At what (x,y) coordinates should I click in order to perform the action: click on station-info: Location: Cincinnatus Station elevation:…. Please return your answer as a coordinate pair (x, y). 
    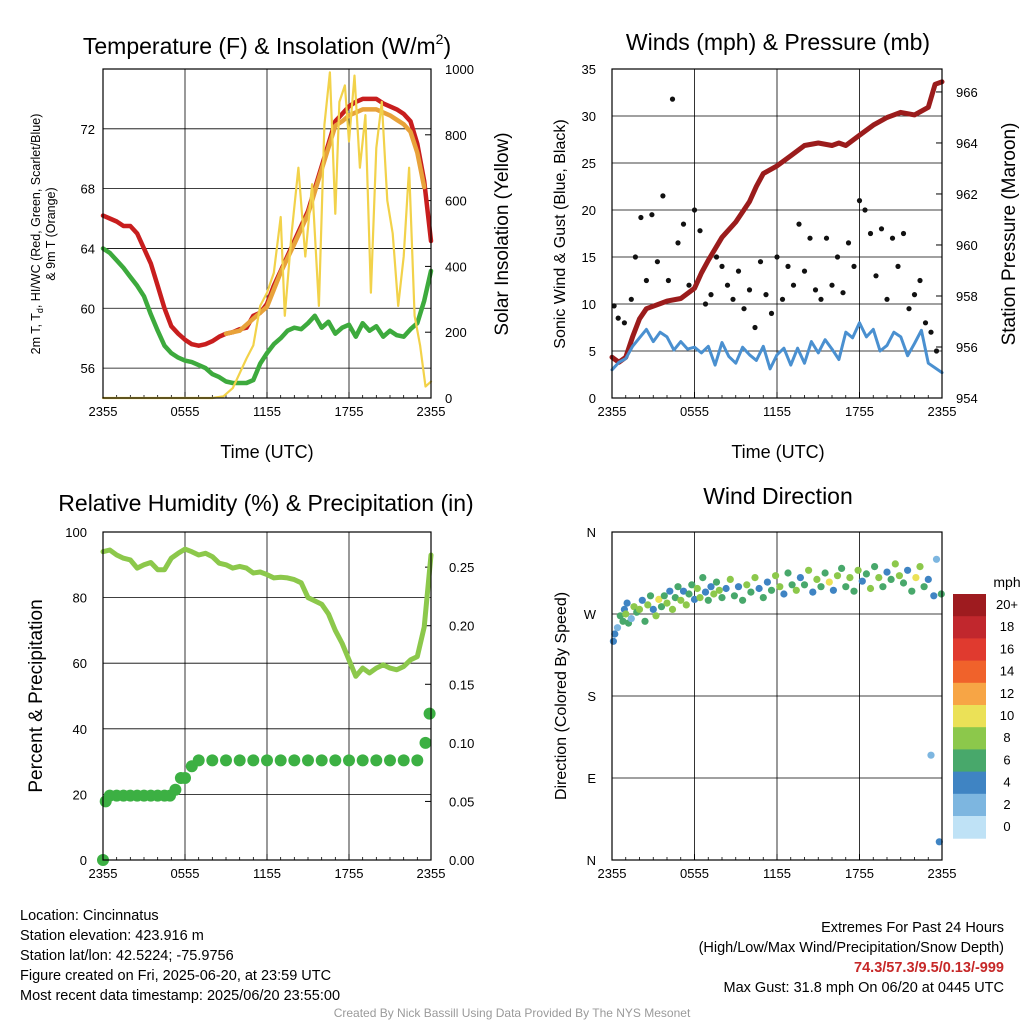
    Looking at the image, I should click on (180, 956).